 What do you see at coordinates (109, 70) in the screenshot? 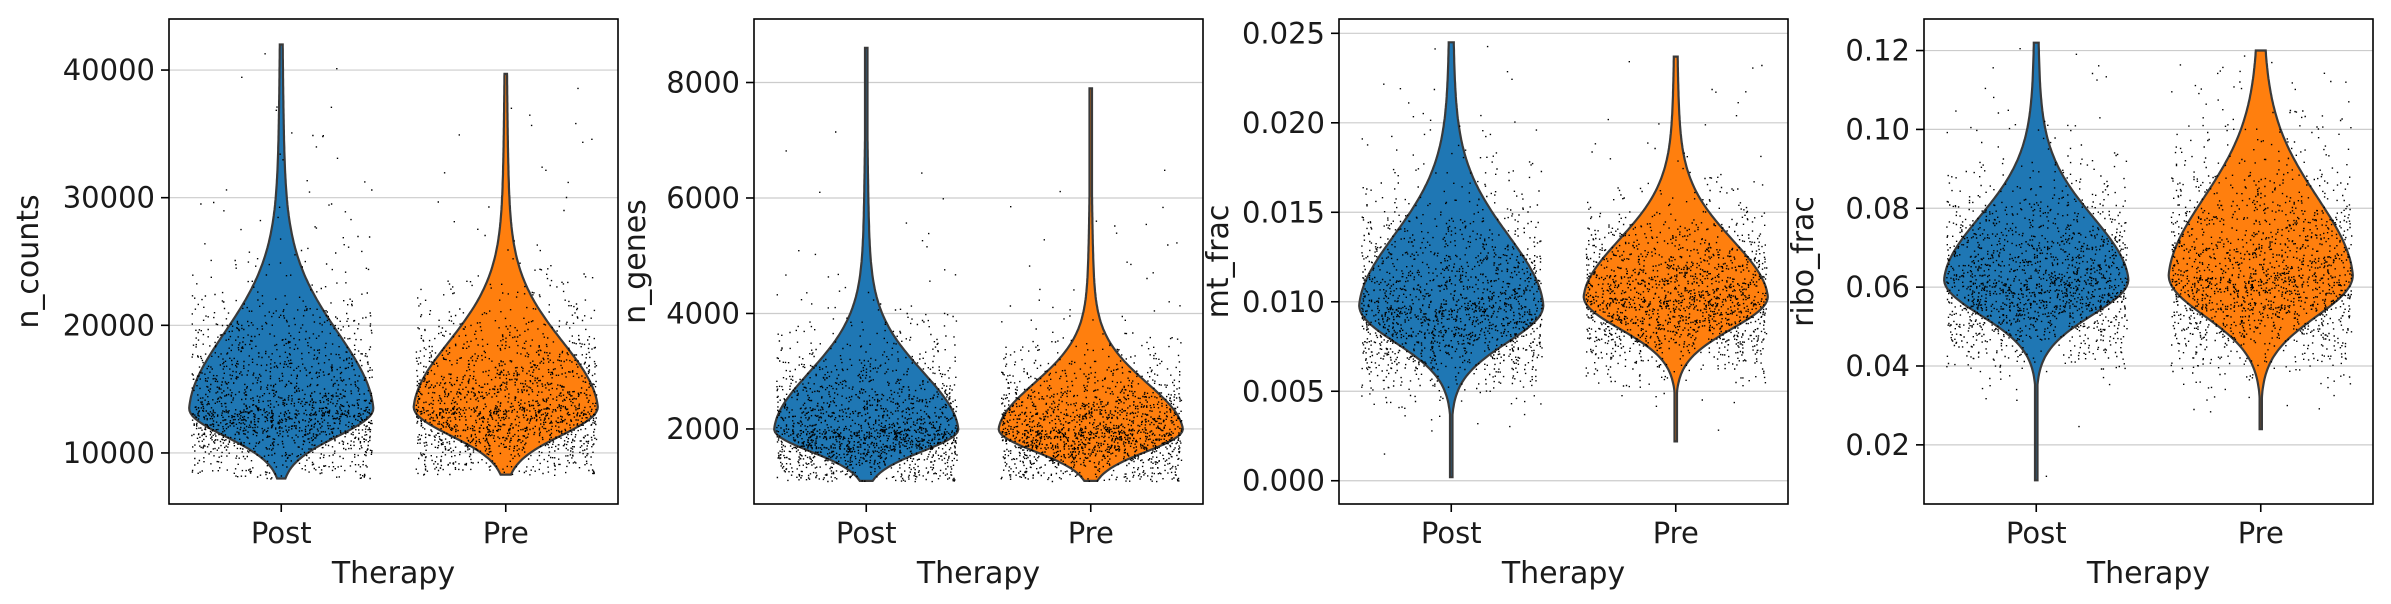
I see `y-tick-label: 40000` at bounding box center [109, 70].